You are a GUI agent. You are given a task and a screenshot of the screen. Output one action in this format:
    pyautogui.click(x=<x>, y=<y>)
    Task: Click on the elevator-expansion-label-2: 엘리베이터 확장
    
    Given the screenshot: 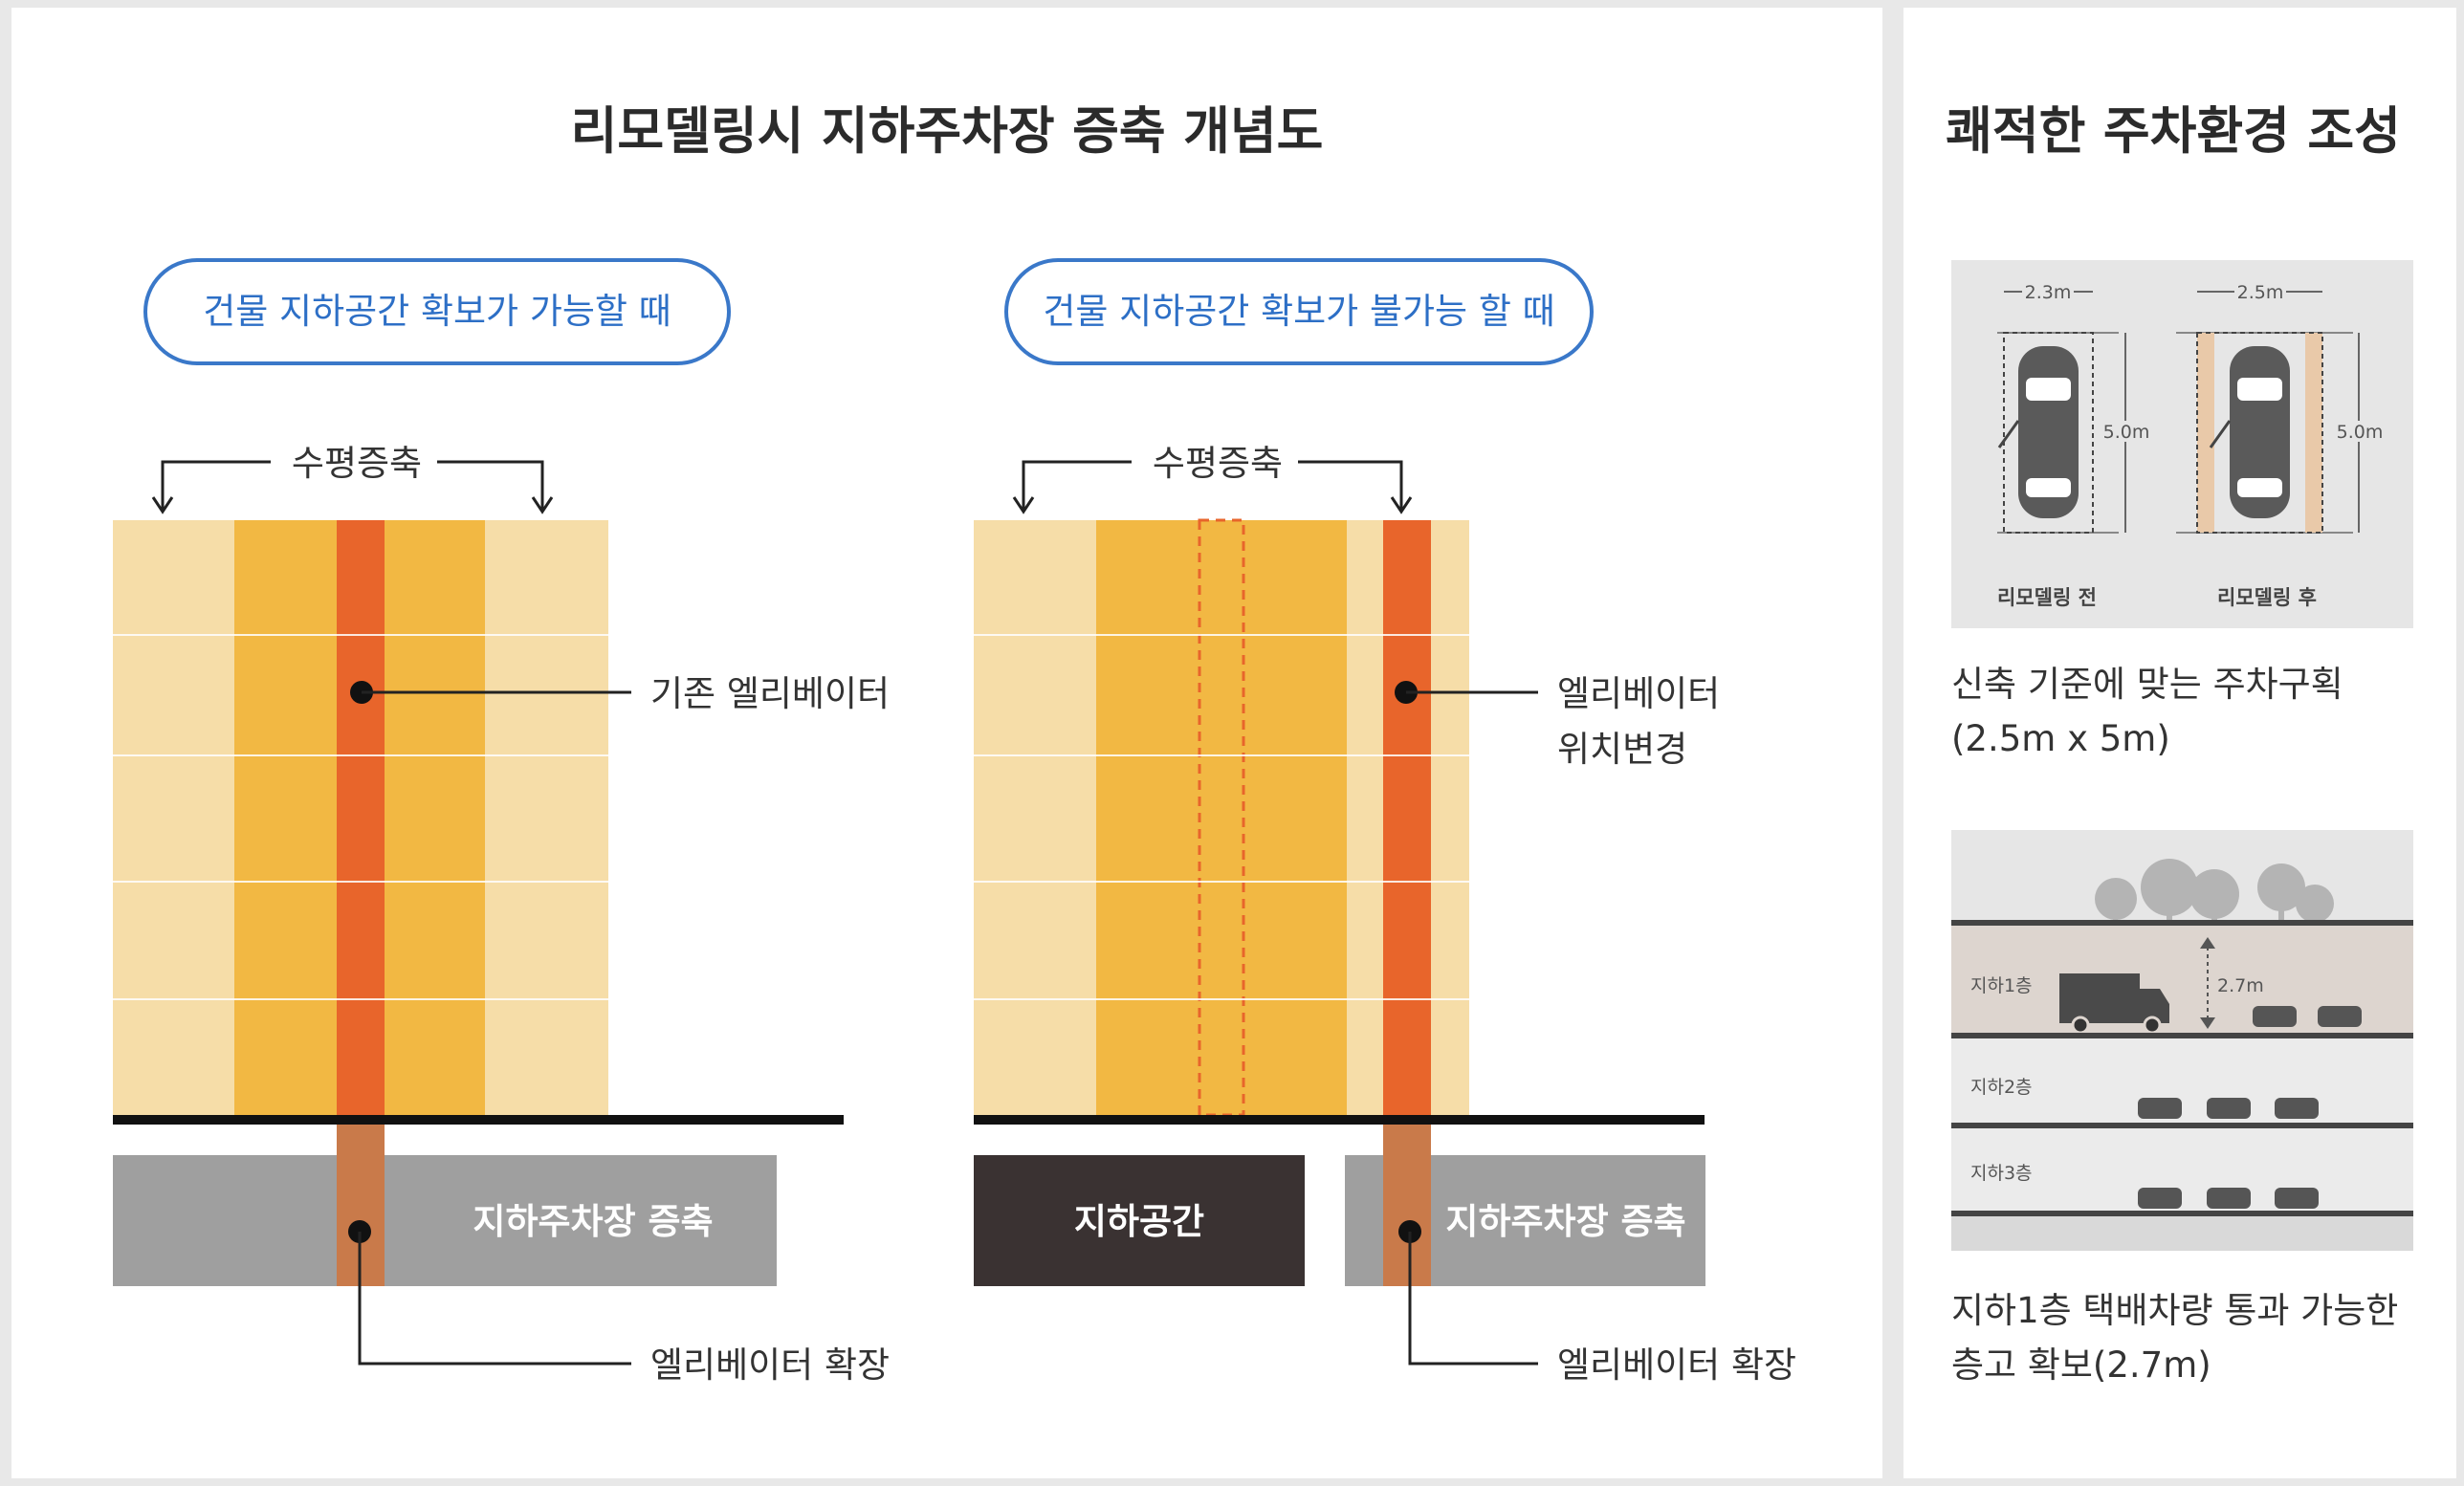 What is the action you would take?
    pyautogui.click(x=1676, y=1365)
    